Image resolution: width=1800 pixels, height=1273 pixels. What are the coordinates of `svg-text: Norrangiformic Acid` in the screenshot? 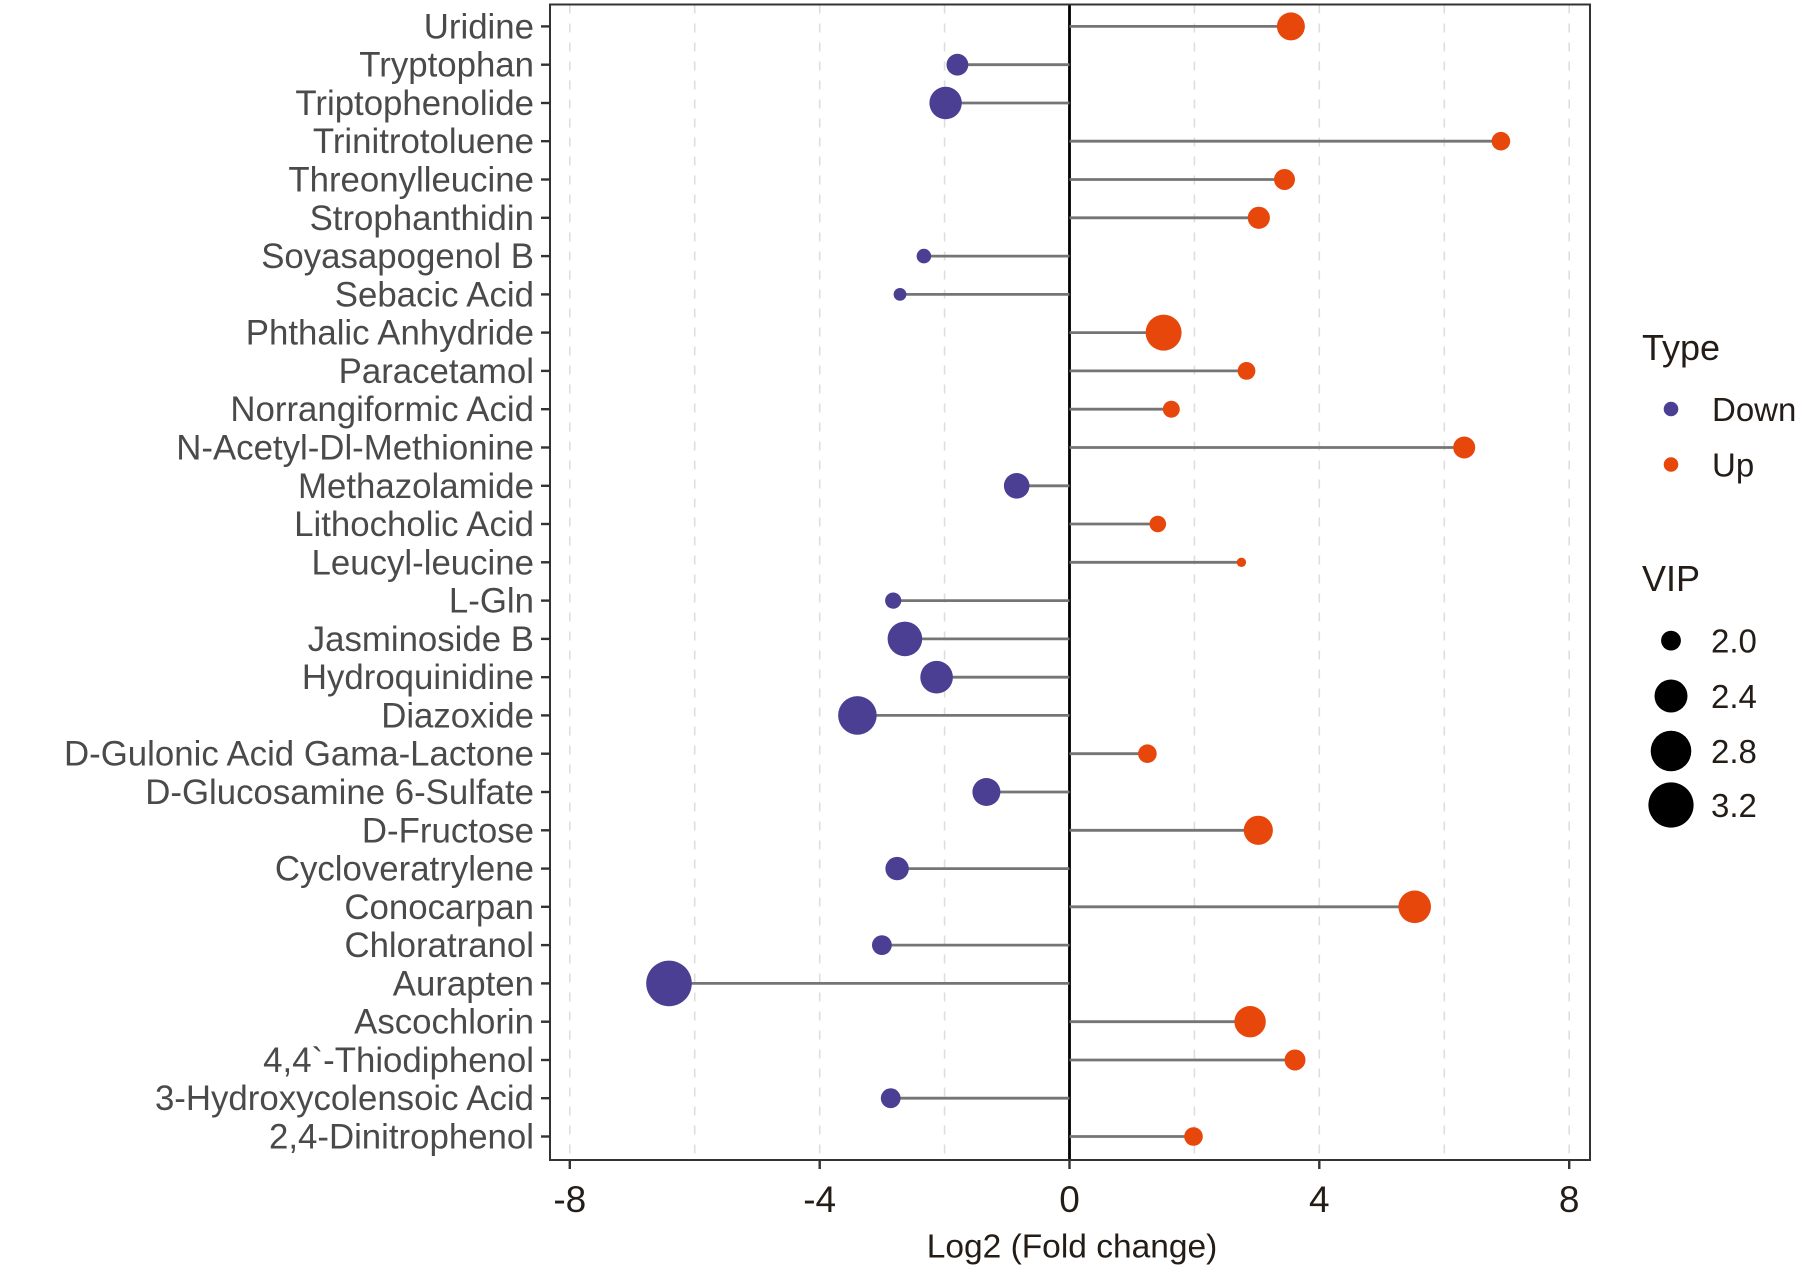 It's located at (382, 409).